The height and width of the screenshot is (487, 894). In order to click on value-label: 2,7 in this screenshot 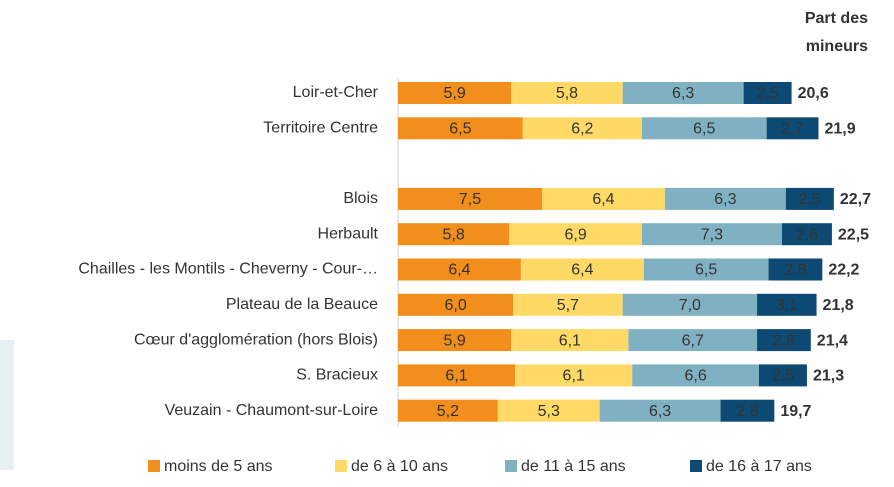, I will do `click(792, 129)`.